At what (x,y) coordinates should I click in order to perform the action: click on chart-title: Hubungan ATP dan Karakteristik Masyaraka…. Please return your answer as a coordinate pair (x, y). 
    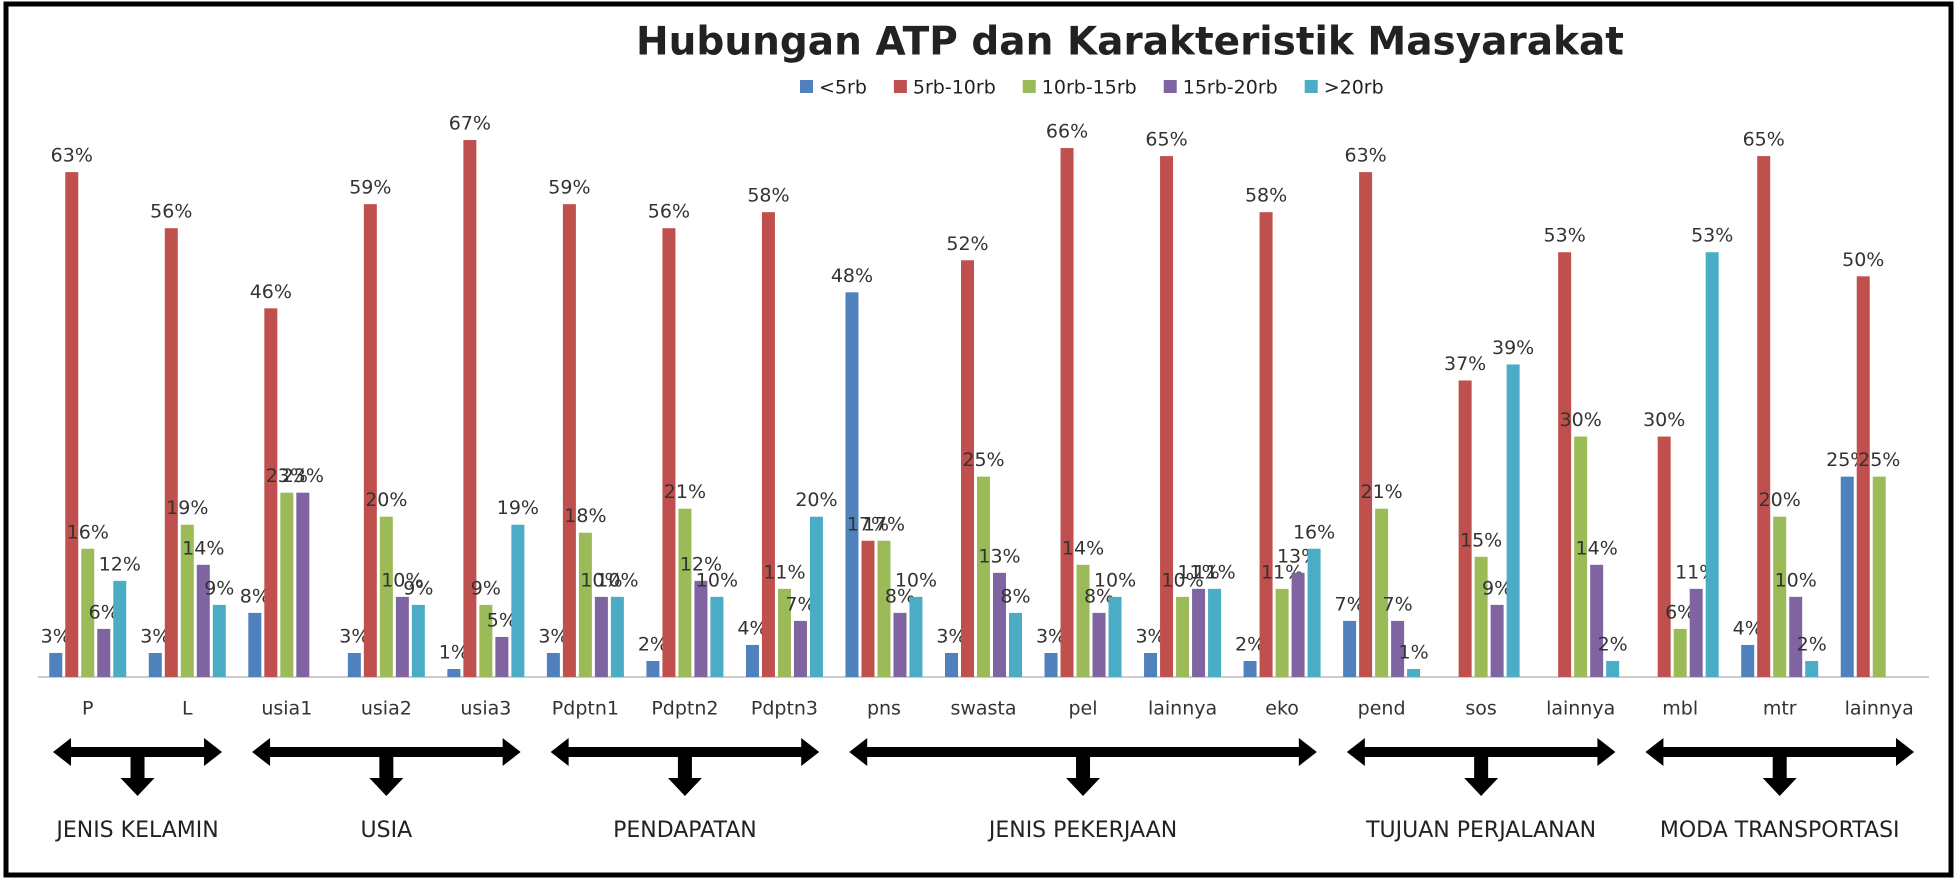
    Looking at the image, I should click on (1130, 42).